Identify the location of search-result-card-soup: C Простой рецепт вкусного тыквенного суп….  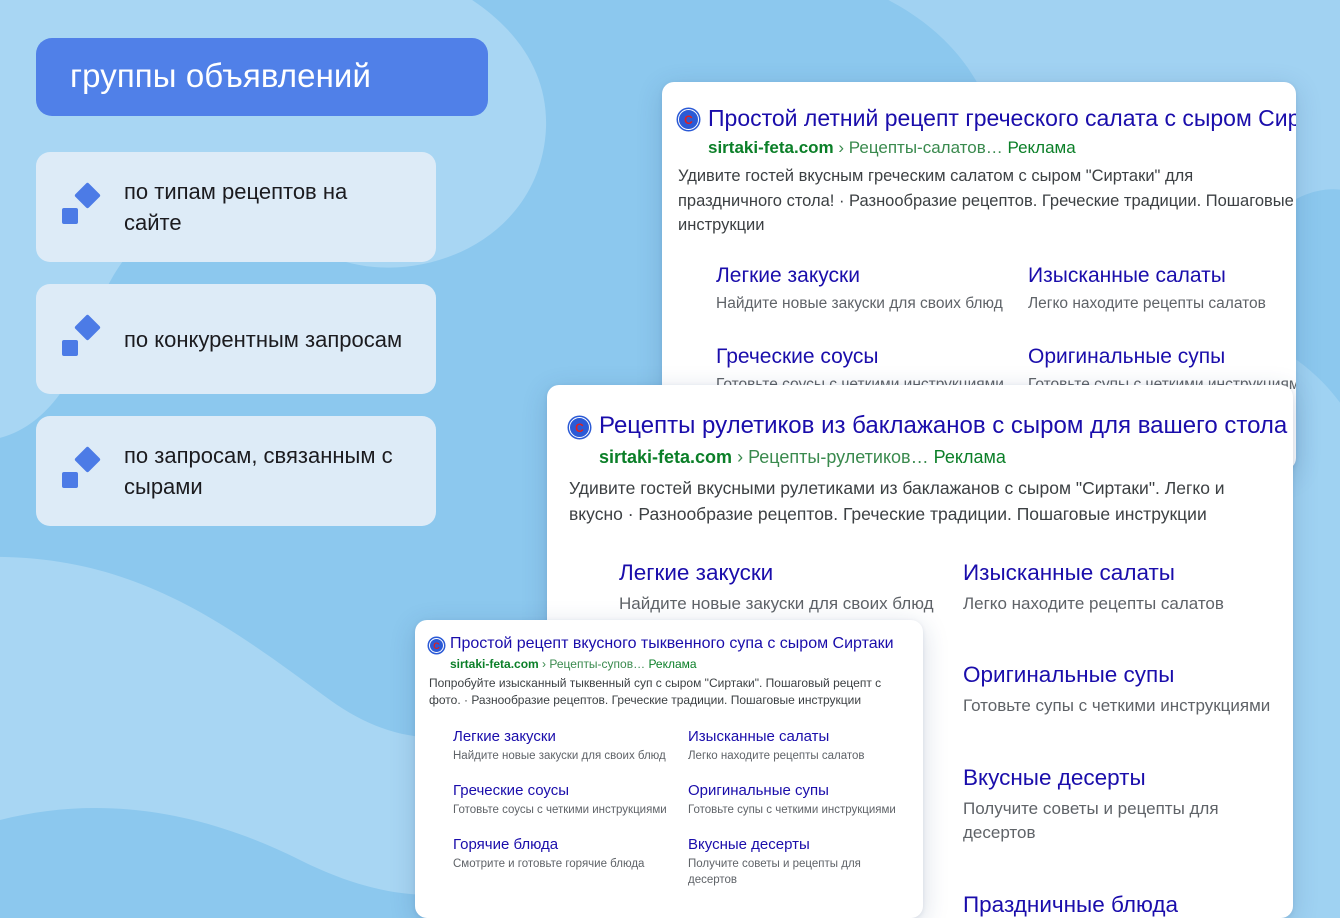
(669, 769).